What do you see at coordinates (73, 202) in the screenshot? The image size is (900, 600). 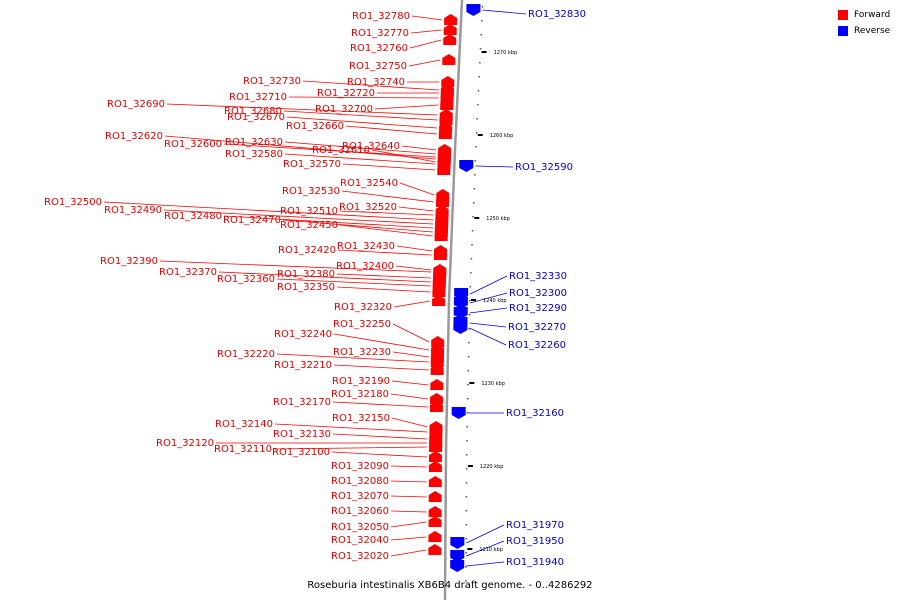 I see `forward-gene-label: RO1_32500` at bounding box center [73, 202].